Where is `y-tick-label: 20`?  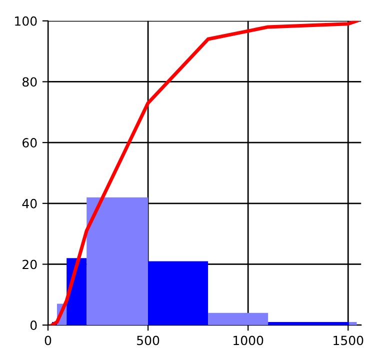
y-tick-label: 20 is located at coordinates (29, 265).